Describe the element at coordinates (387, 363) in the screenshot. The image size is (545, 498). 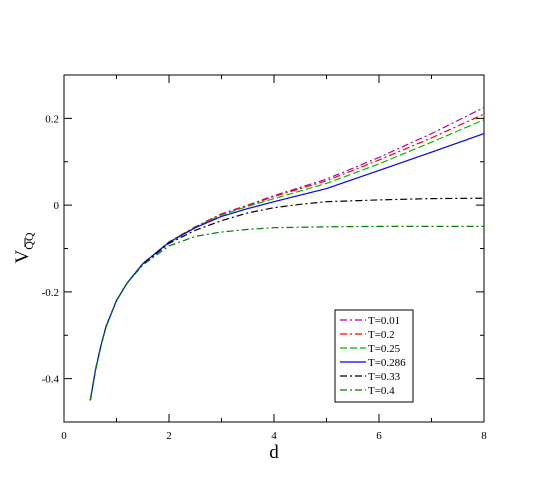
I see `legend-label: T=0.286` at that location.